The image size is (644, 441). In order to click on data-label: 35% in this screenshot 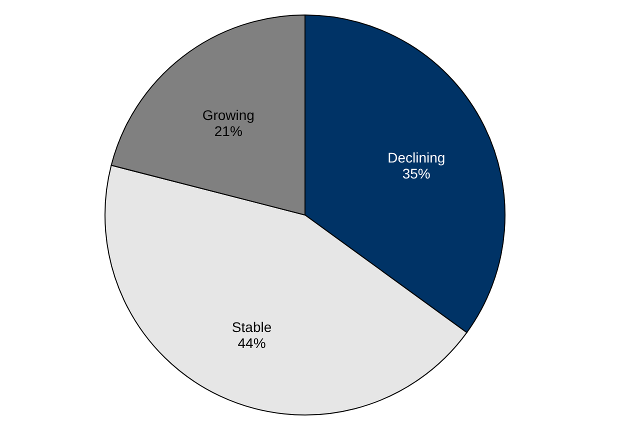, I will do `click(416, 173)`.